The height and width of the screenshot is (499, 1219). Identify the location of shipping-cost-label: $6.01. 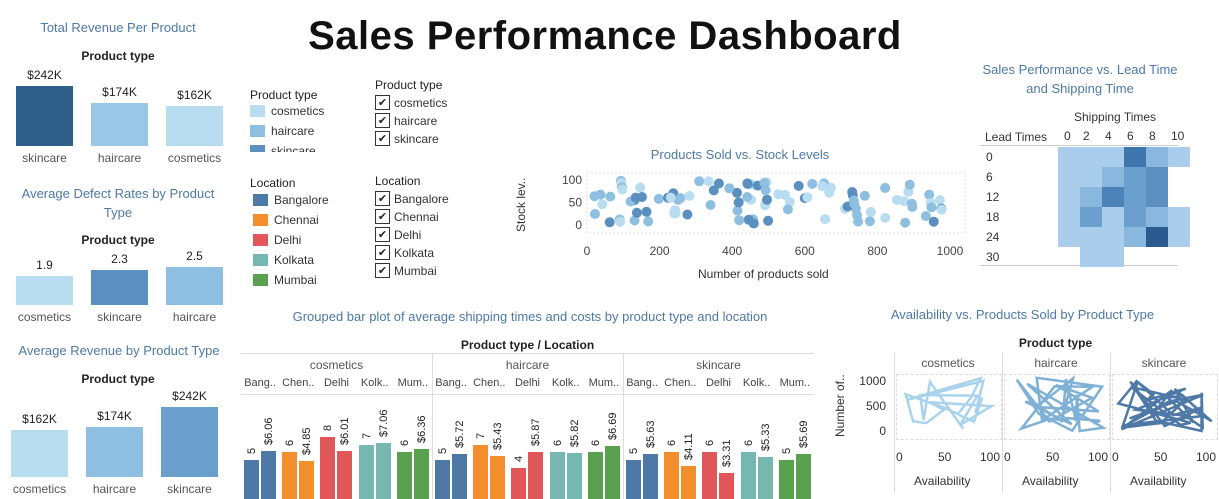
(345, 431).